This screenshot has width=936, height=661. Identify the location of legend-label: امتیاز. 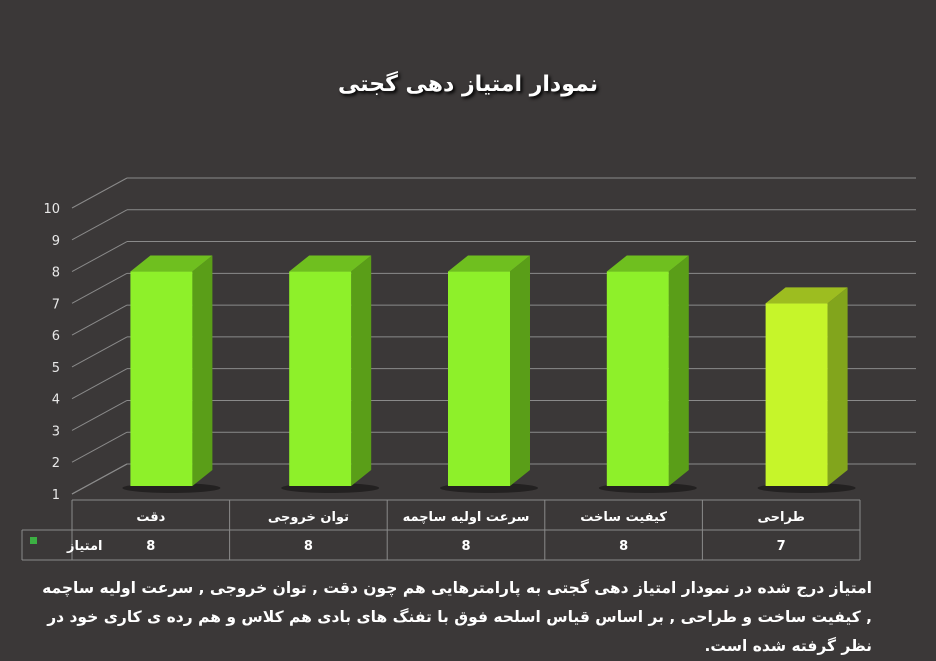
(84, 546).